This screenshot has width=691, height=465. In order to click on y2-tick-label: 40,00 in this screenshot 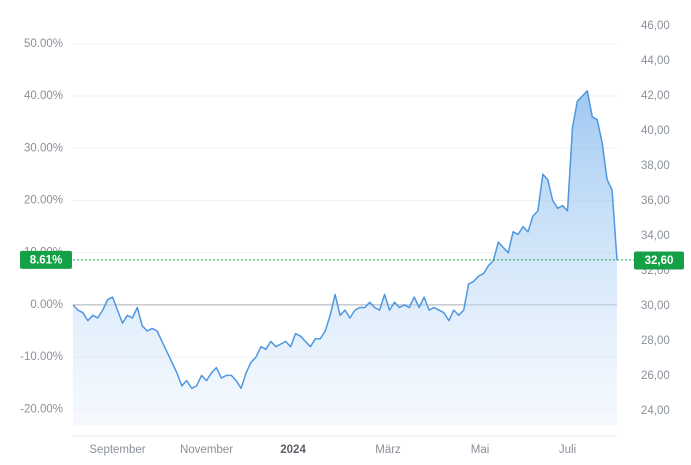, I will do `click(655, 131)`.